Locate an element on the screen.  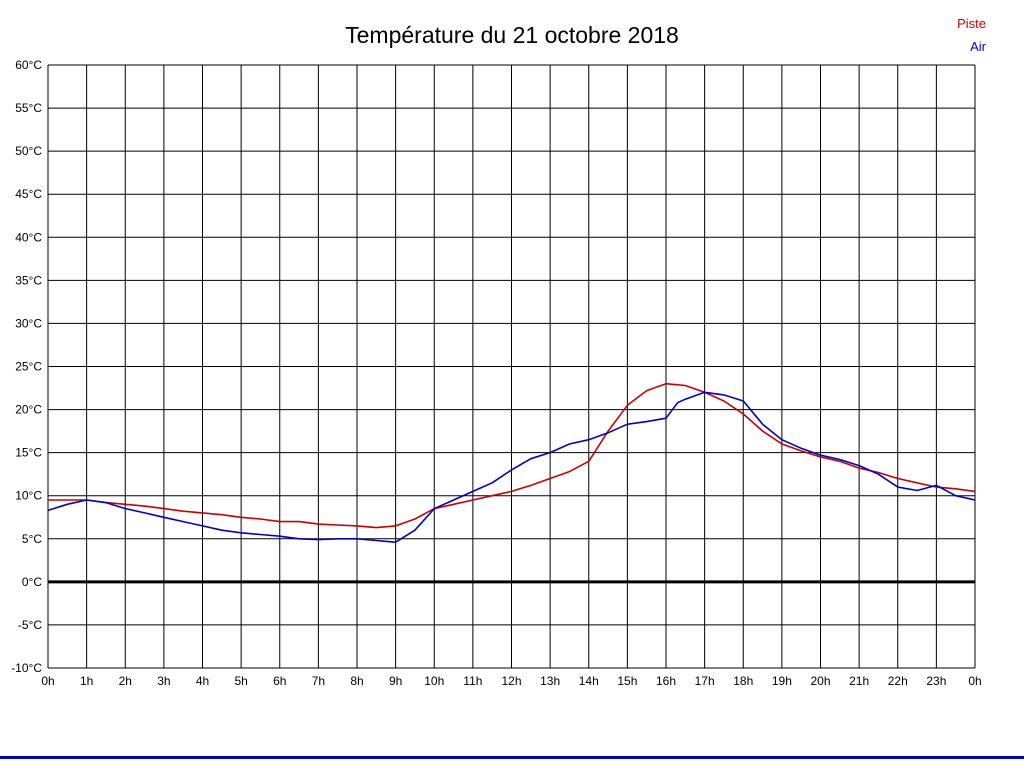
y-tick-label: 10°C is located at coordinates (28, 496).